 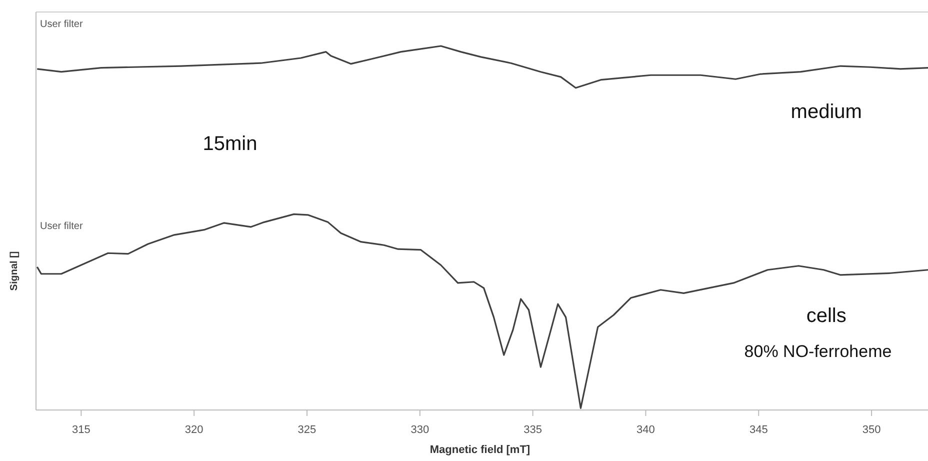 What do you see at coordinates (307, 430) in the screenshot?
I see `x-tick-label: 325` at bounding box center [307, 430].